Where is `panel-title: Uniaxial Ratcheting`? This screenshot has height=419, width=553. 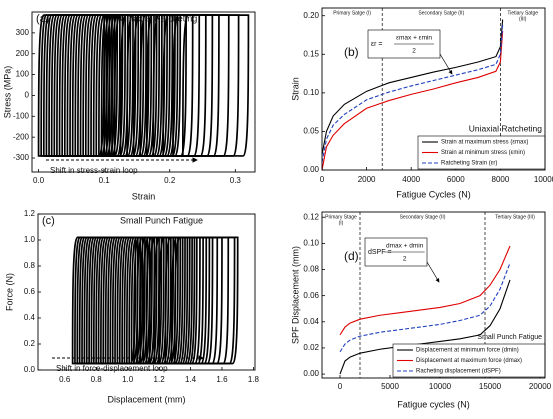
panel-title: Uniaxial Ratcheting is located at coordinates (159, 18).